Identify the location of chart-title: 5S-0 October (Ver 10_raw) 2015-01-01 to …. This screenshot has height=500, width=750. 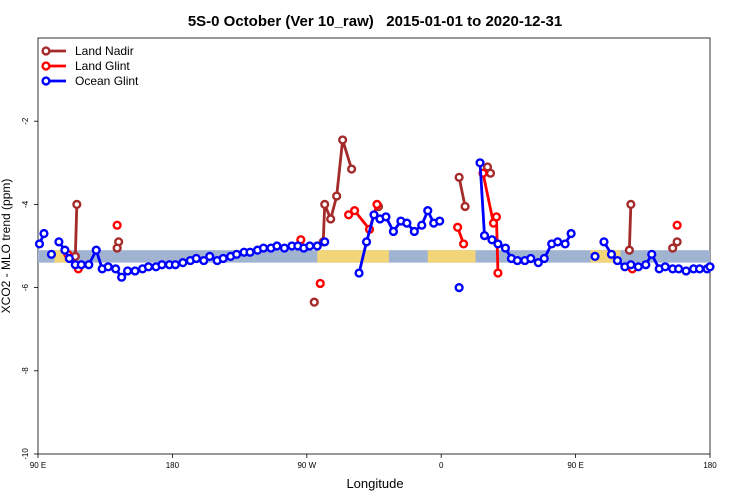
(375, 21).